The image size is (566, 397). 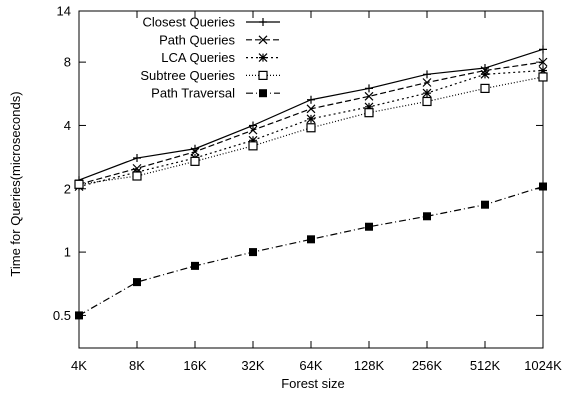 I want to click on legend-label: Path Queries, so click(x=197, y=39).